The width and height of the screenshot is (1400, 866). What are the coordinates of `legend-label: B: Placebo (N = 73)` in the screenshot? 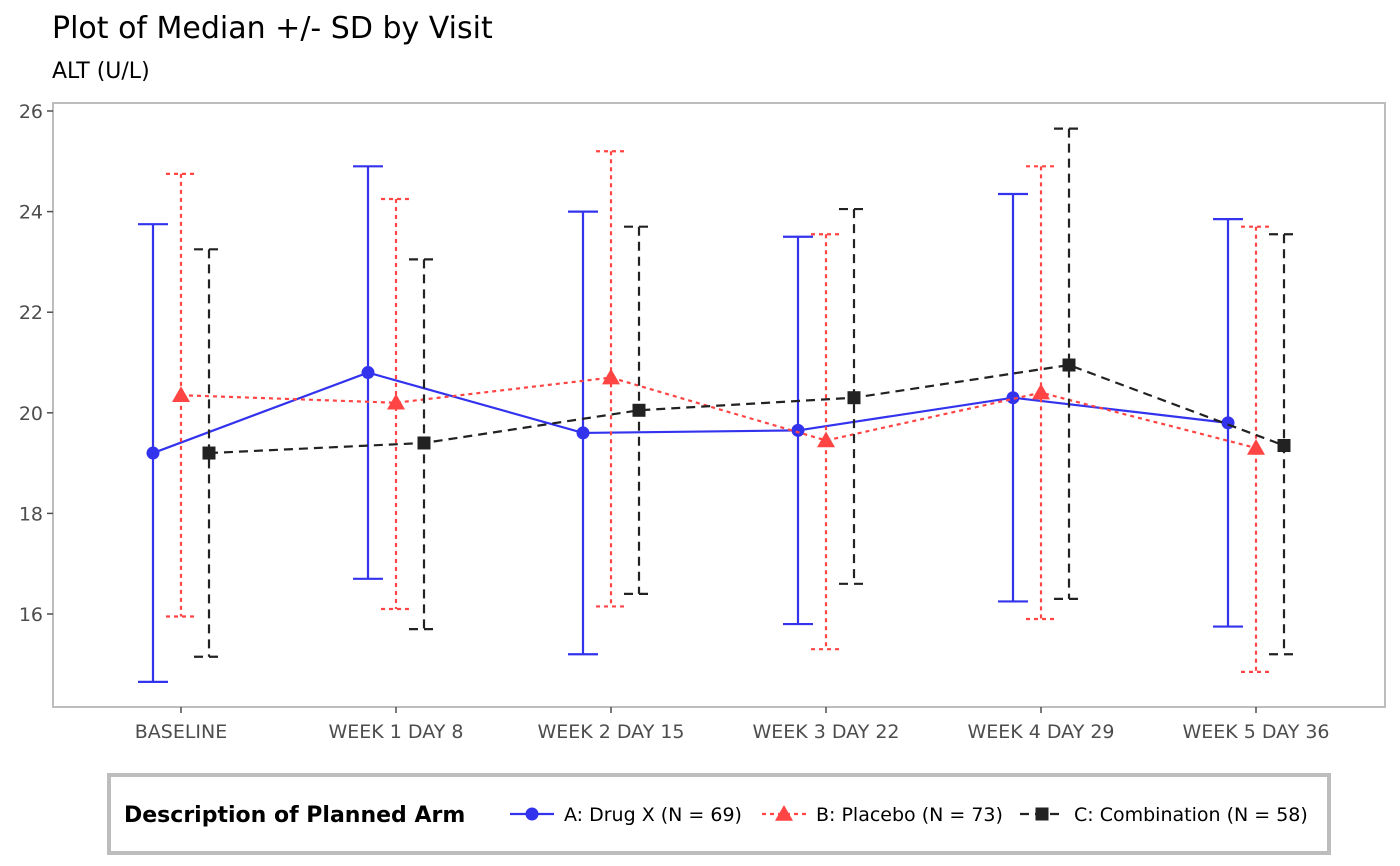 It's located at (909, 815).